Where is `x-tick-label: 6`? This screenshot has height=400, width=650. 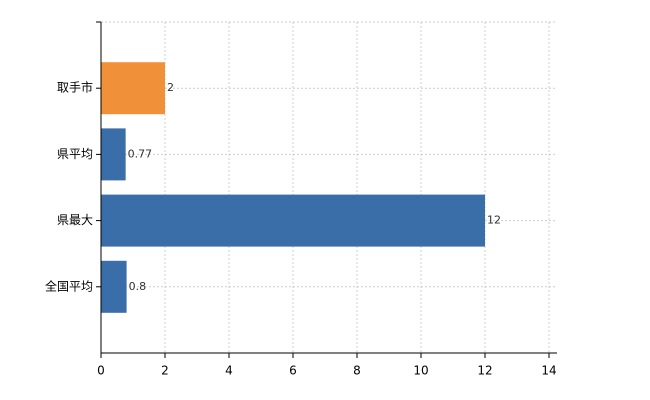
x-tick-label: 6 is located at coordinates (293, 371).